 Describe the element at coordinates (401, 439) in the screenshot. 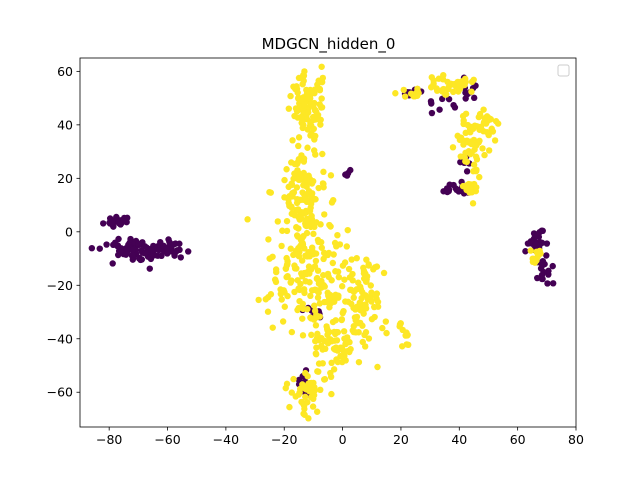

I see `x-tick-label: 20` at that location.